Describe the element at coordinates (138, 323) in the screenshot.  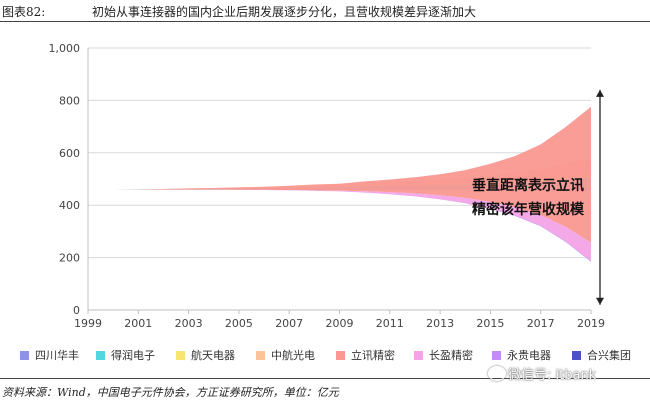
I see `x-tick-label: 2001` at that location.